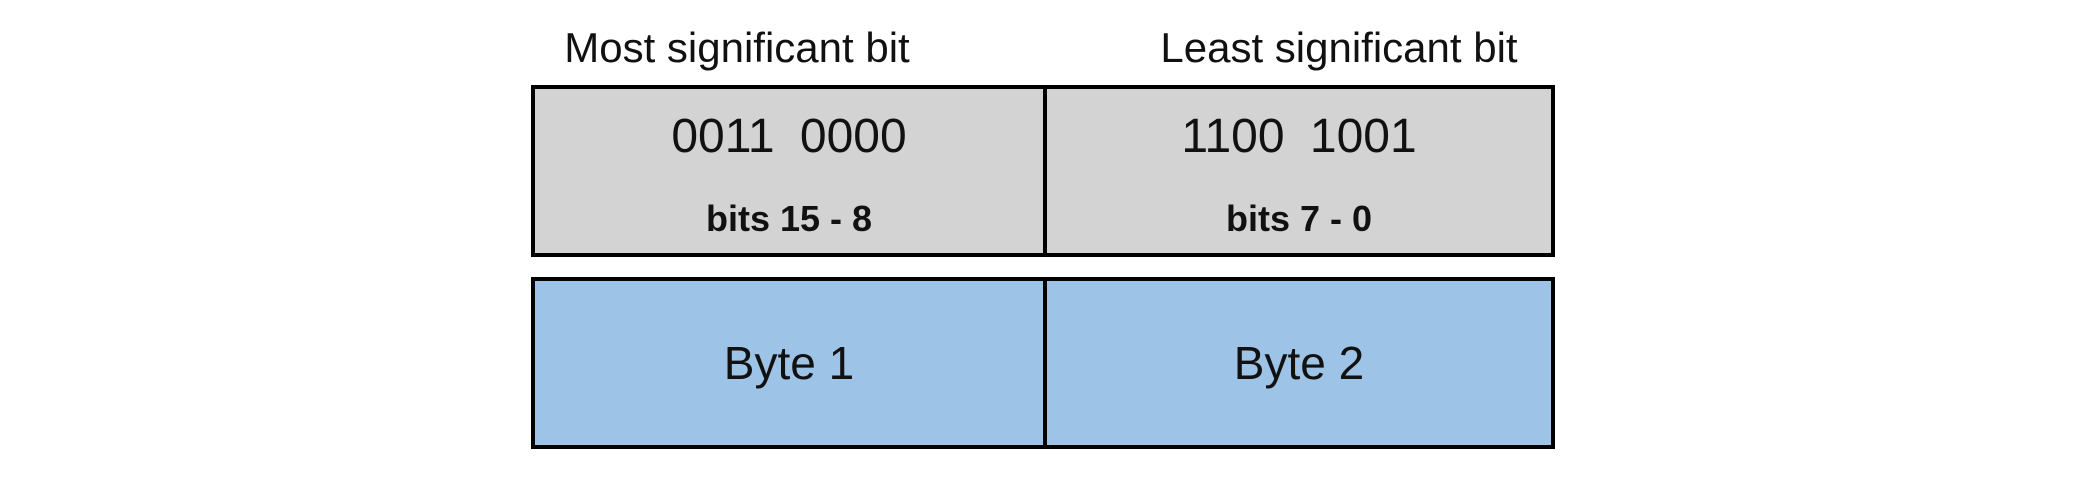  Describe the element at coordinates (1299, 137) in the screenshot. I see `low-byte-binary-value: 1100 1001` at that location.